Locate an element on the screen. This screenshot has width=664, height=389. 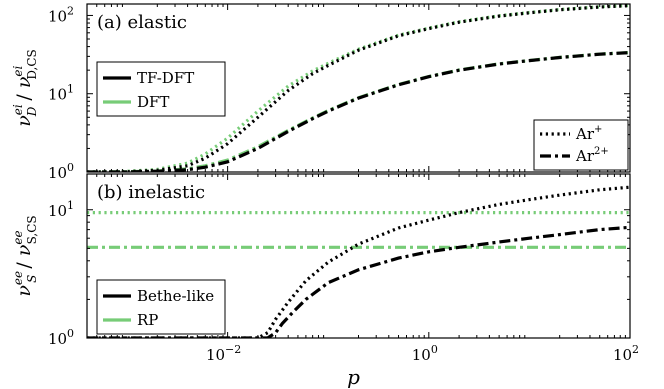
ion-charge: 2+ is located at coordinates (601, 151).